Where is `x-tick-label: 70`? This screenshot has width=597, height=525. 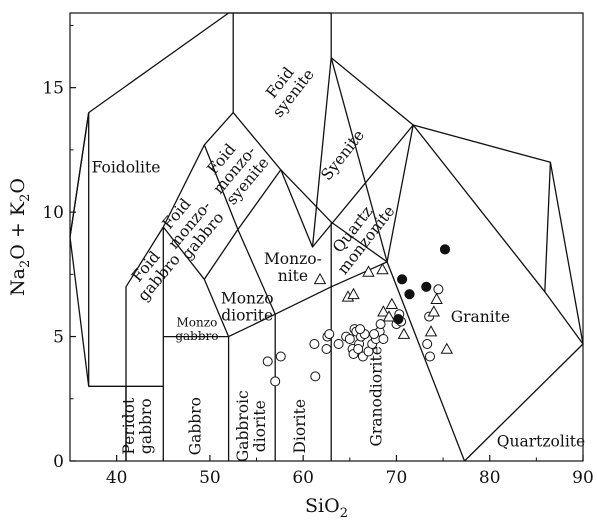
x-tick-label: 70 is located at coordinates (397, 478).